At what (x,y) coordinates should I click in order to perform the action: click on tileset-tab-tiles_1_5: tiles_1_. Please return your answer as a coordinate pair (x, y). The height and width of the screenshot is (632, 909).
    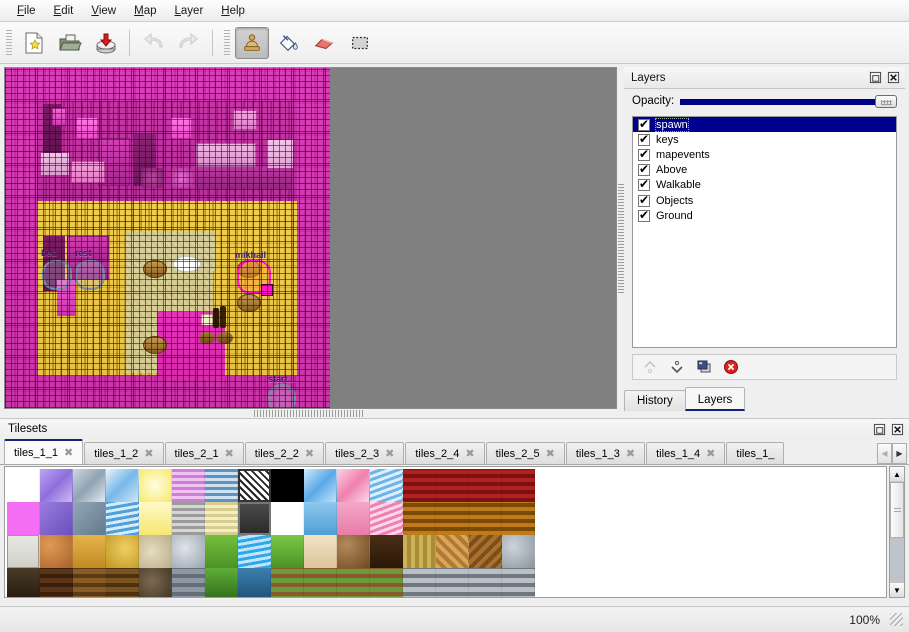
    Looking at the image, I should click on (755, 453).